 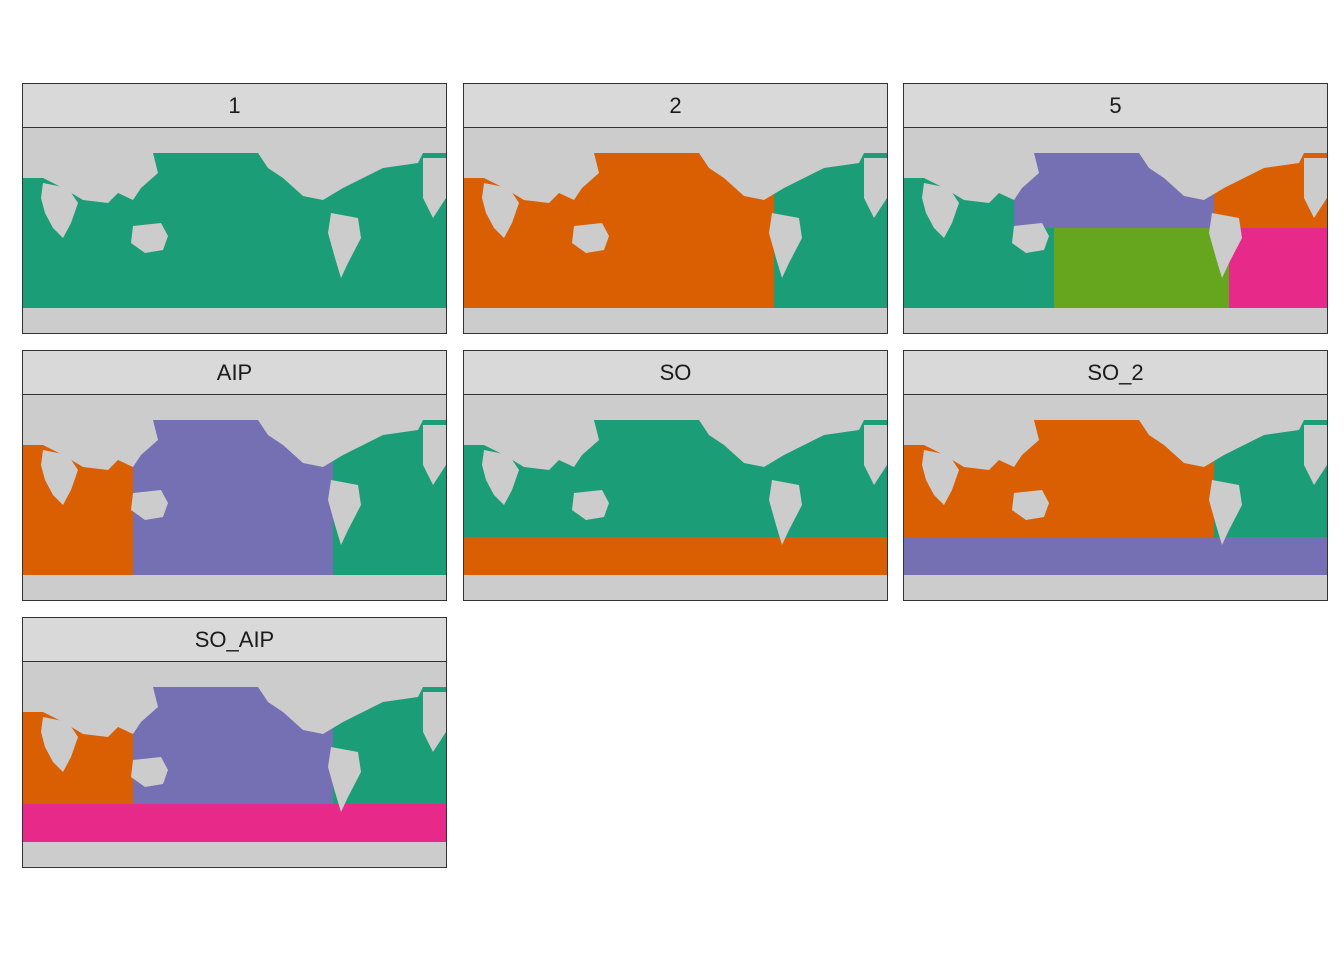 I want to click on facet-panel-5: 5, so click(x=1115, y=208).